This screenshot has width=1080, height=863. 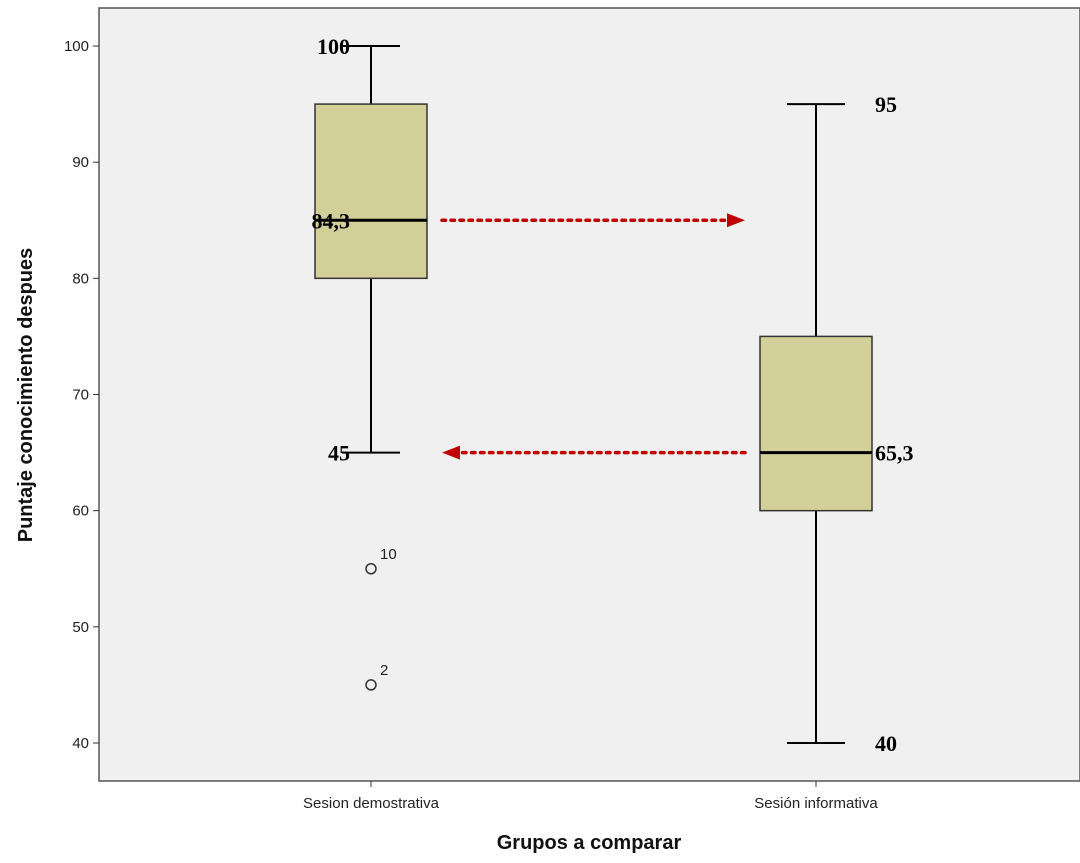 What do you see at coordinates (886, 104) in the screenshot?
I see `annotation-label: 95` at bounding box center [886, 104].